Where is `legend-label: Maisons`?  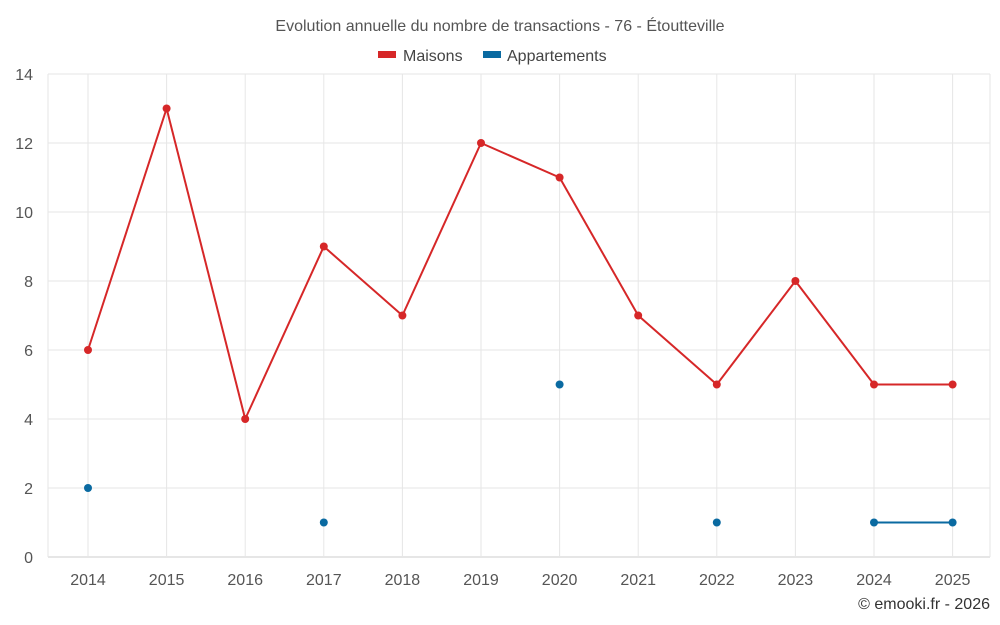
legend-label: Maisons is located at coordinates (433, 56).